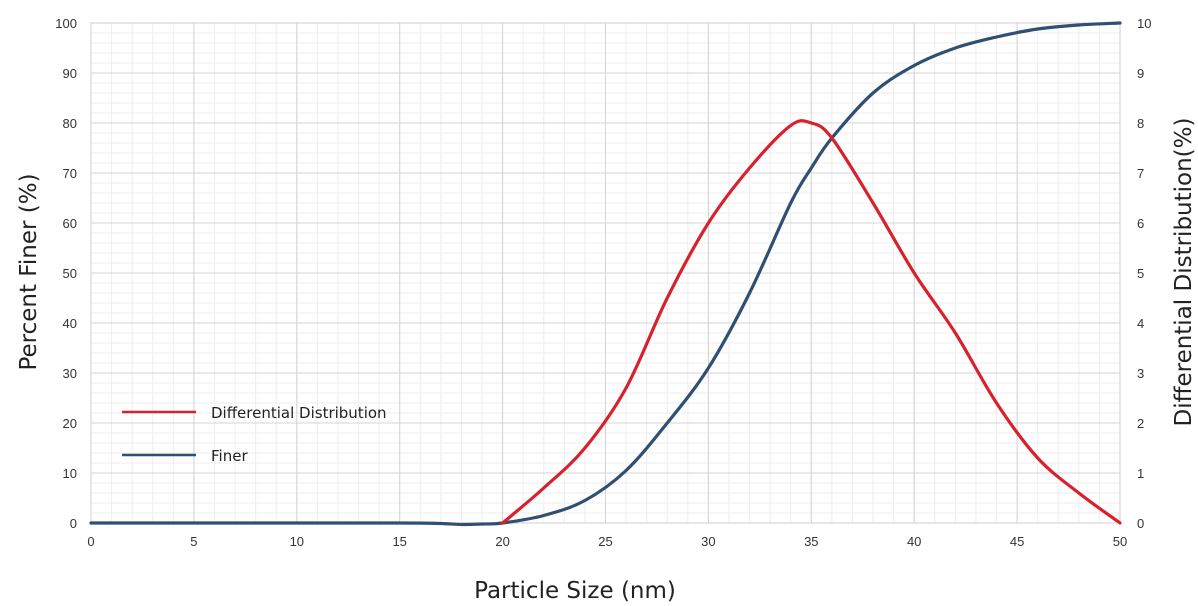  What do you see at coordinates (1144, 23) in the screenshot?
I see `y2-tick-label: 10` at bounding box center [1144, 23].